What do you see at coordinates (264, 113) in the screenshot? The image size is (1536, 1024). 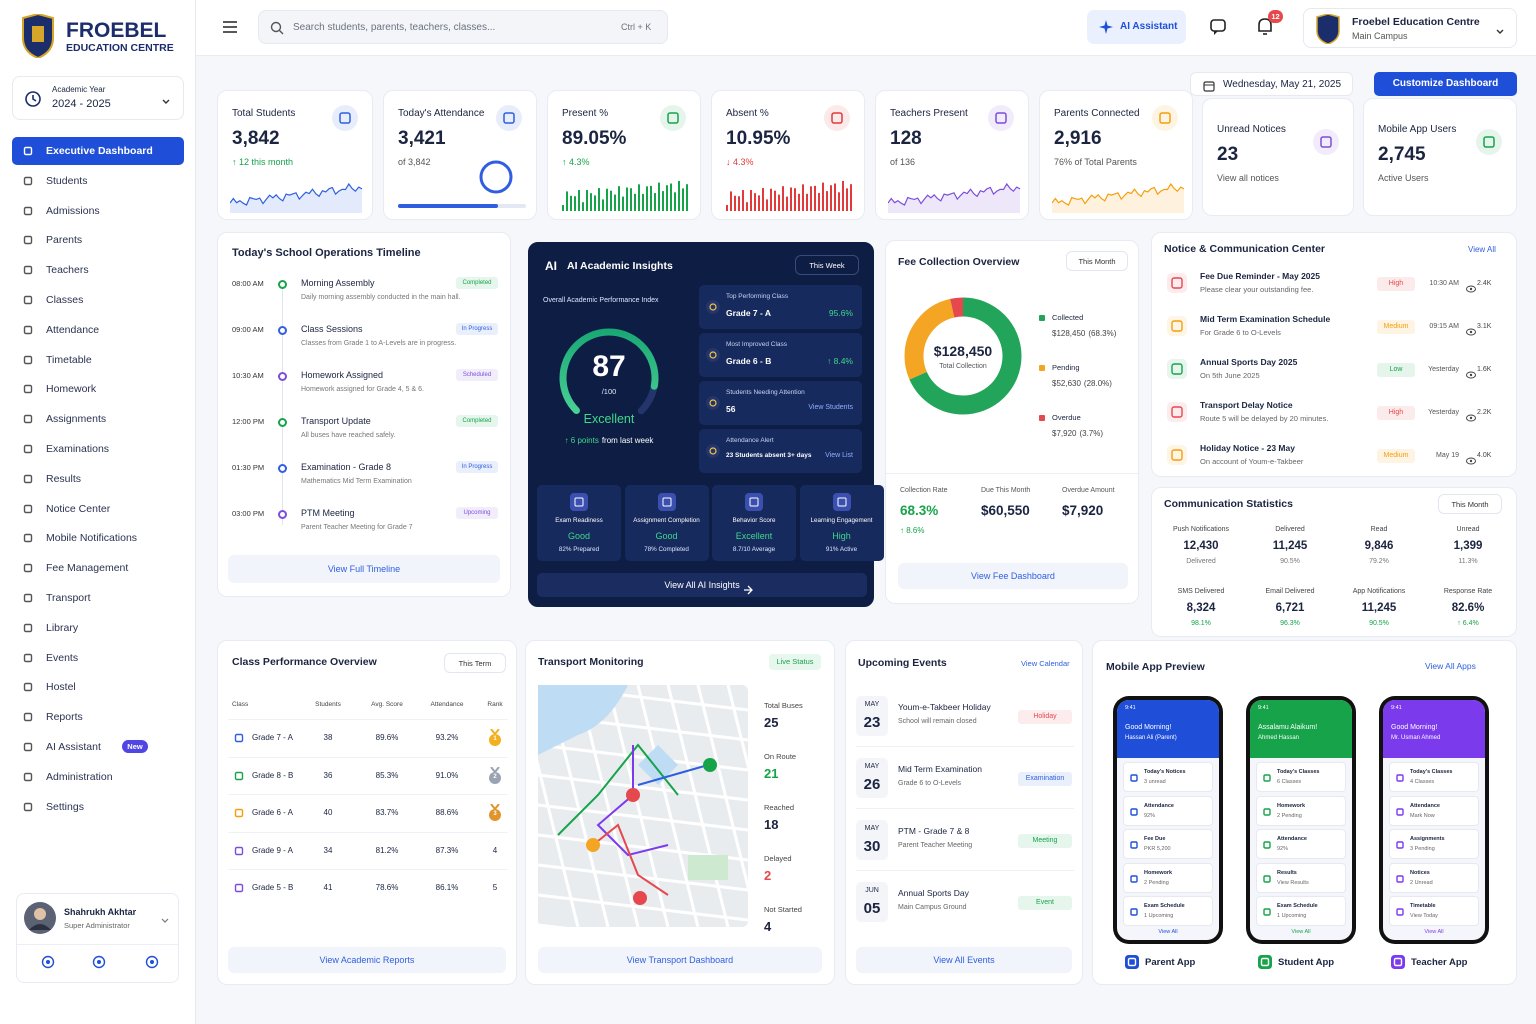 I see `stat-label: Total Students` at bounding box center [264, 113].